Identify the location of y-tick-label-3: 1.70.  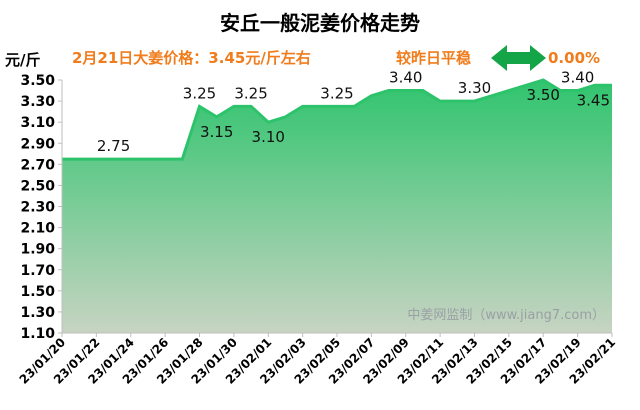
(37, 271).